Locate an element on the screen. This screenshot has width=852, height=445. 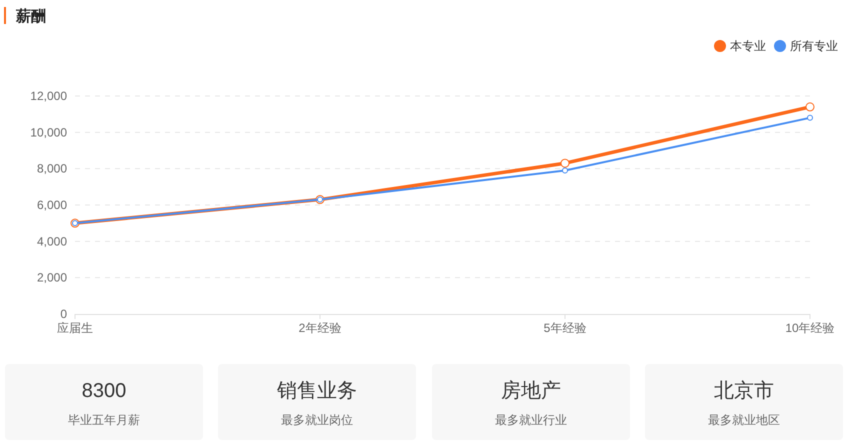
text: 最多就业行业 is located at coordinates (531, 420).